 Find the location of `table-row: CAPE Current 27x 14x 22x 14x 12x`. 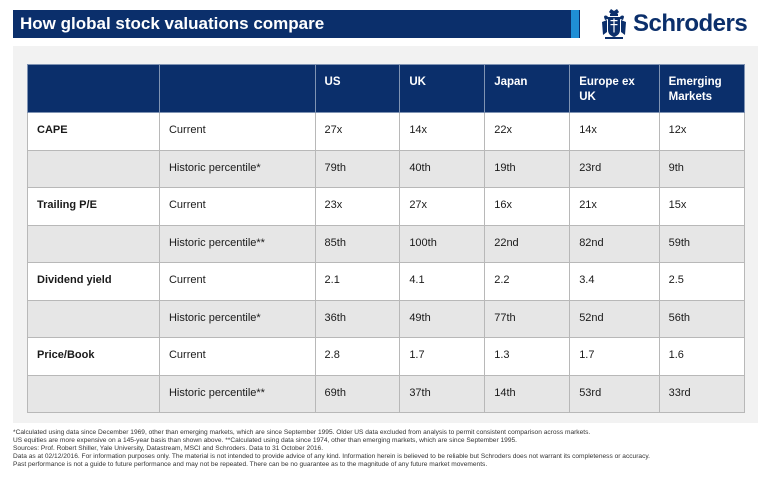

table-row: CAPE Current 27x 14x 22x 14x 12x is located at coordinates (386, 131).